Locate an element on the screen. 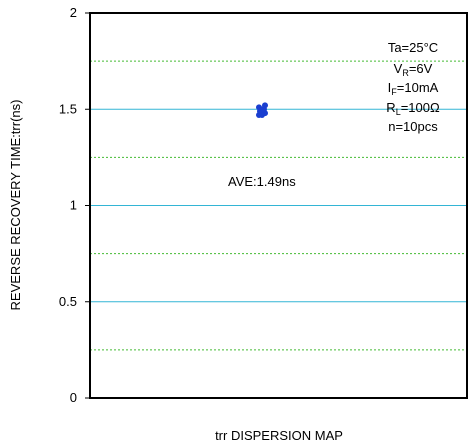 The image size is (468, 447). condition-n: n=10pcs is located at coordinates (413, 126).